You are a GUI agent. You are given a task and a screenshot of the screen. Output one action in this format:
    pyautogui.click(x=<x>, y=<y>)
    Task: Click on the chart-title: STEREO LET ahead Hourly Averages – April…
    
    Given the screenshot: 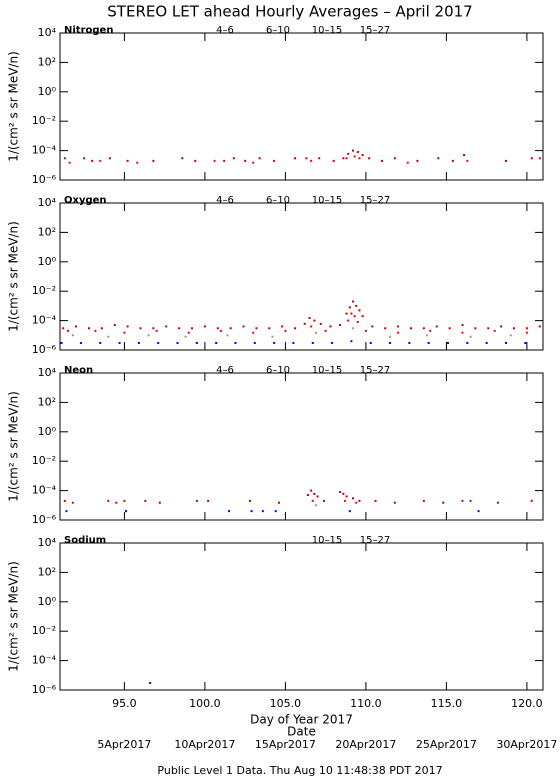 What is the action you would take?
    pyautogui.click(x=289, y=12)
    